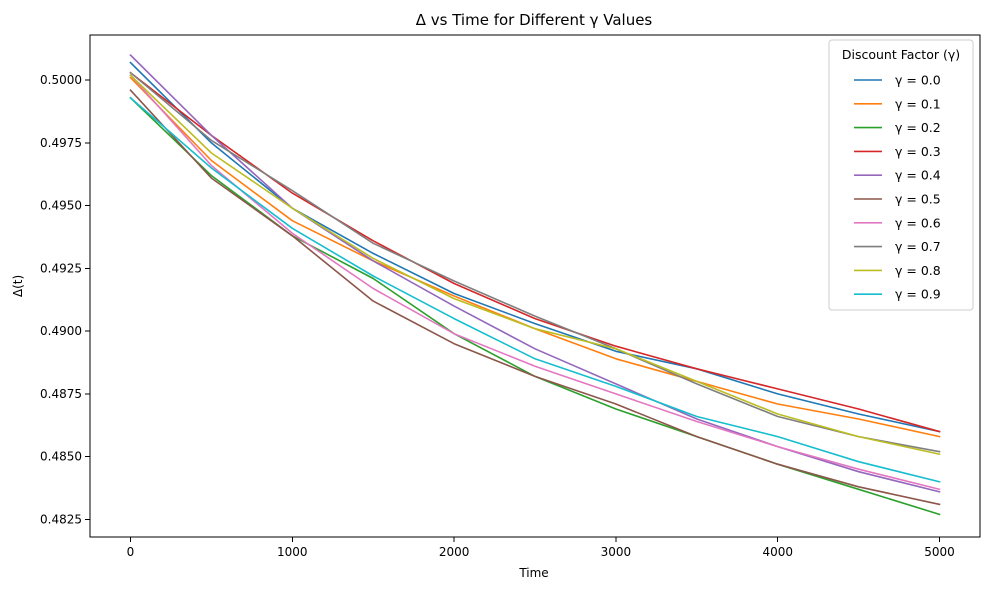 The height and width of the screenshot is (590, 989). Describe the element at coordinates (918, 151) in the screenshot. I see `legend-label: γ = 0.3` at that location.